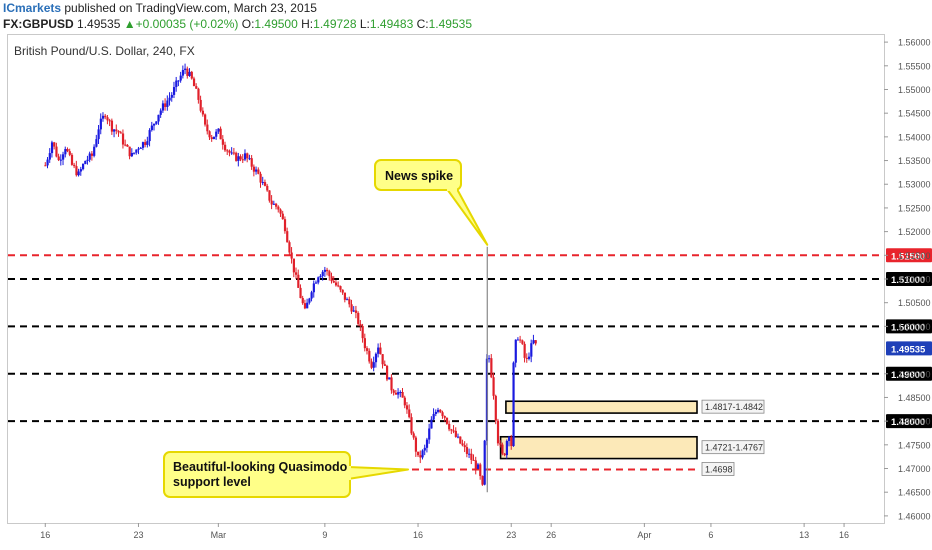  I want to click on x-tick-label: 26, so click(551, 535).